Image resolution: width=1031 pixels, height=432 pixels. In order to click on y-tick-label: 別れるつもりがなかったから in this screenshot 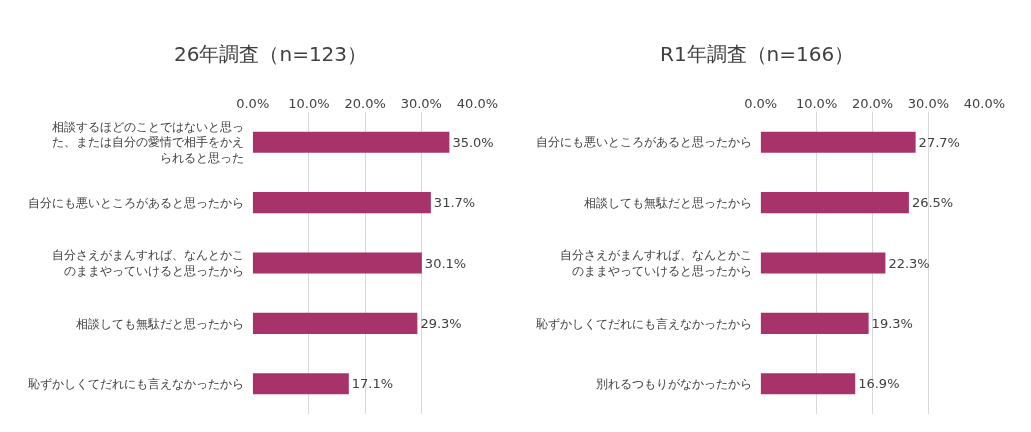, I will do `click(673, 384)`.